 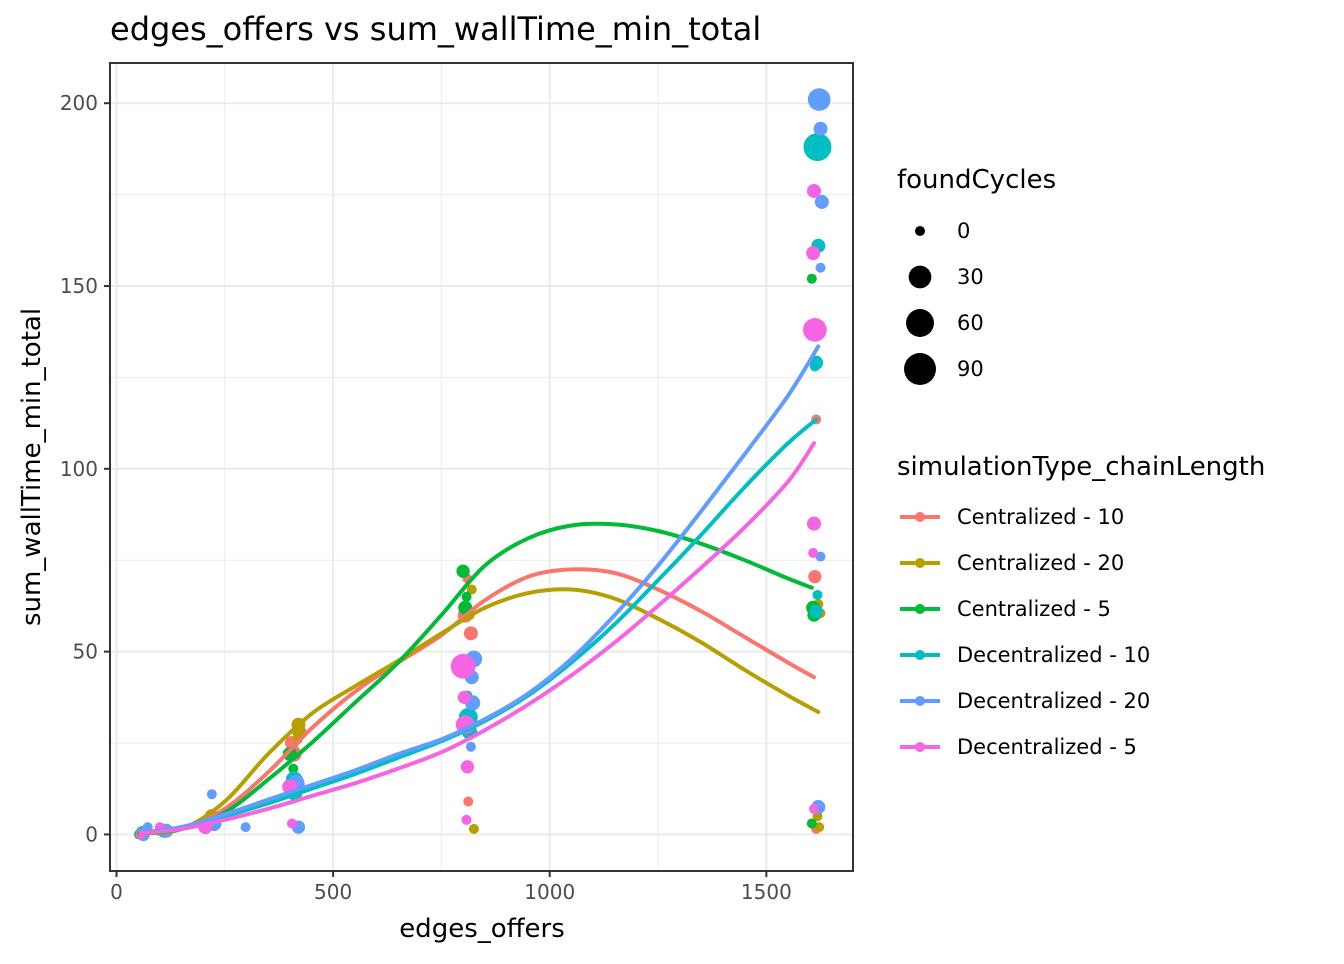 I want to click on x-tick-label: 1000, so click(x=549, y=892).